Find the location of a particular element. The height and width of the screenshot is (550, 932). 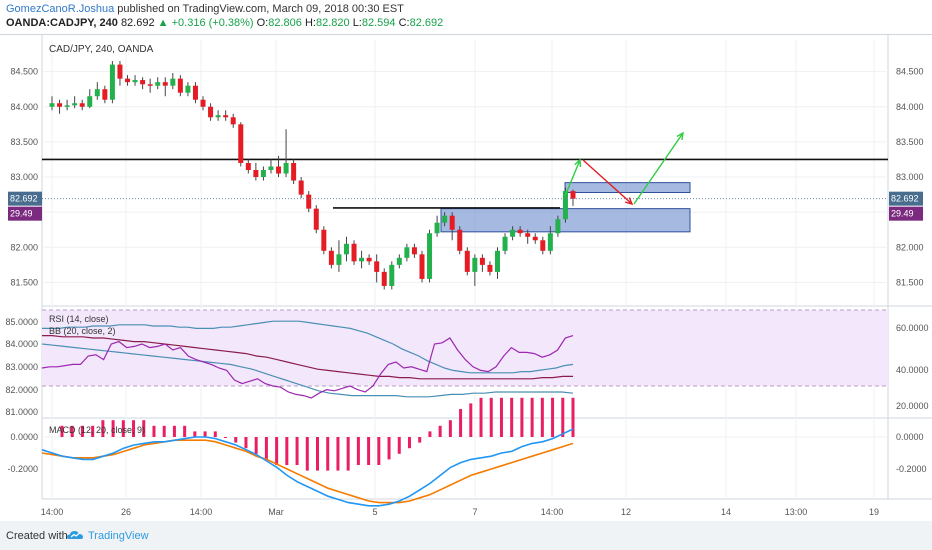

author-name: GomezCanoR.Joshua is located at coordinates (60, 9).